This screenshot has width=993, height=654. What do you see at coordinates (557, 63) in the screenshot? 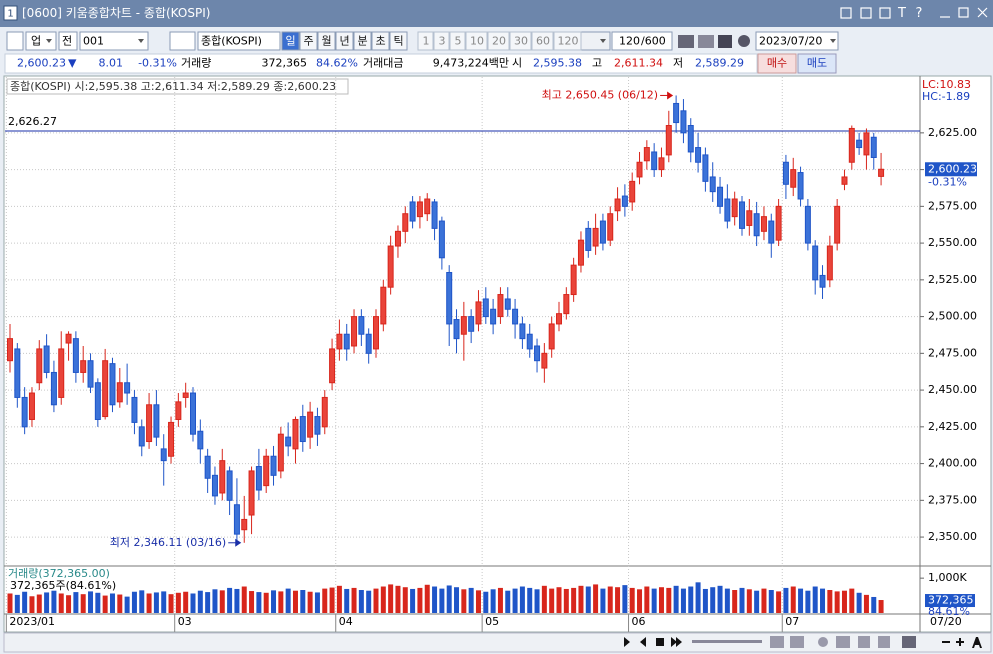
I see `open: 2,595.38` at bounding box center [557, 63].